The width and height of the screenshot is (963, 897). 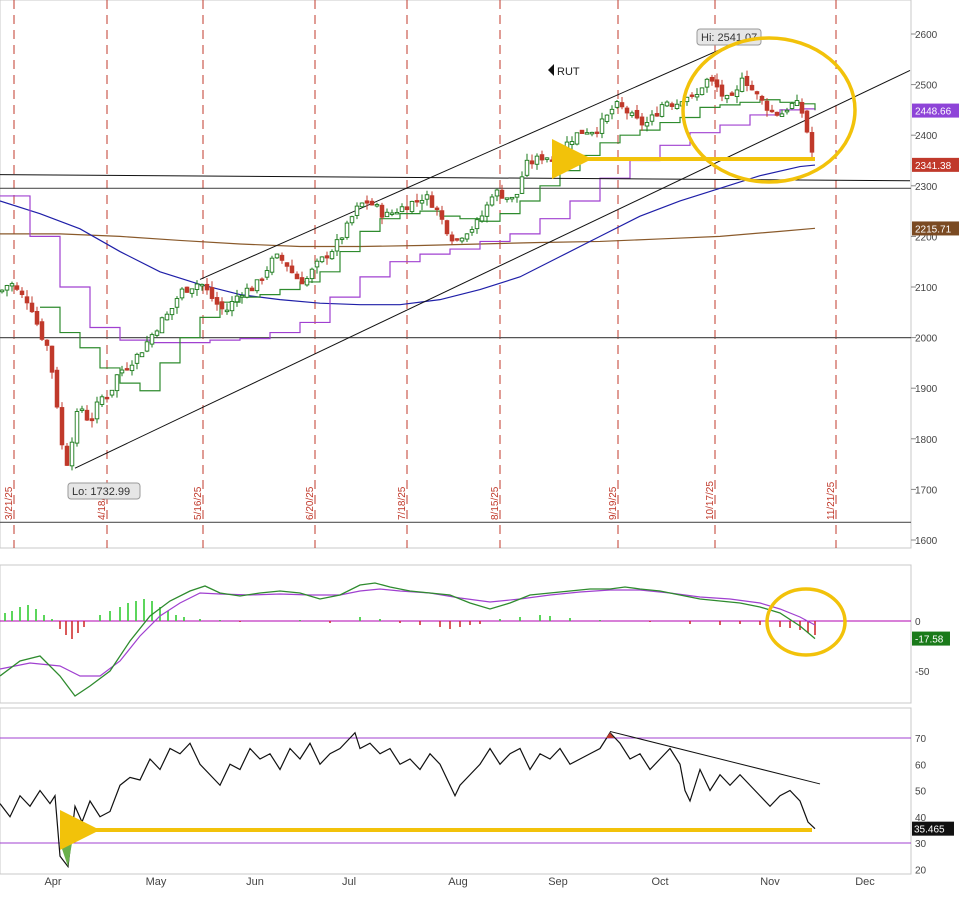 What do you see at coordinates (613, 503) in the screenshot?
I see `expiry-date-label: 9/19/25` at bounding box center [613, 503].